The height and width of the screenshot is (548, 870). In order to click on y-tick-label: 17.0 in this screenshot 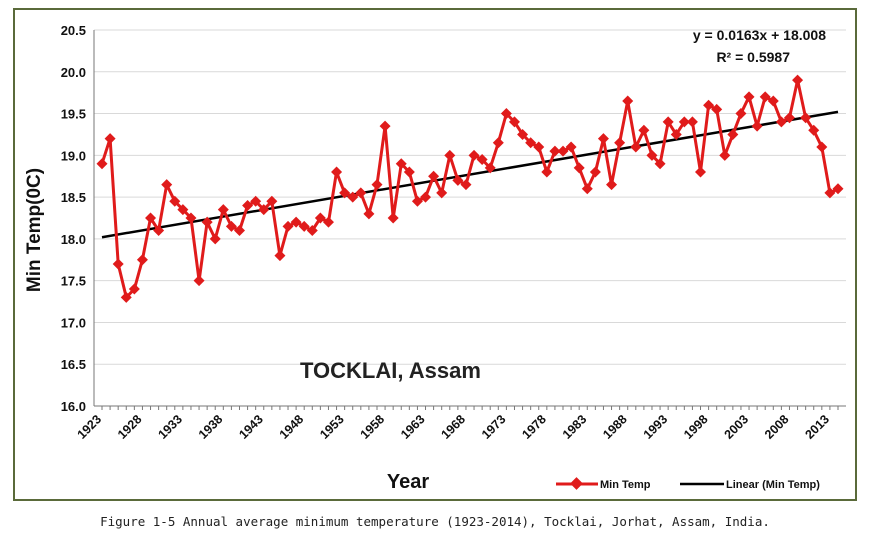, I will do `click(73, 322)`.